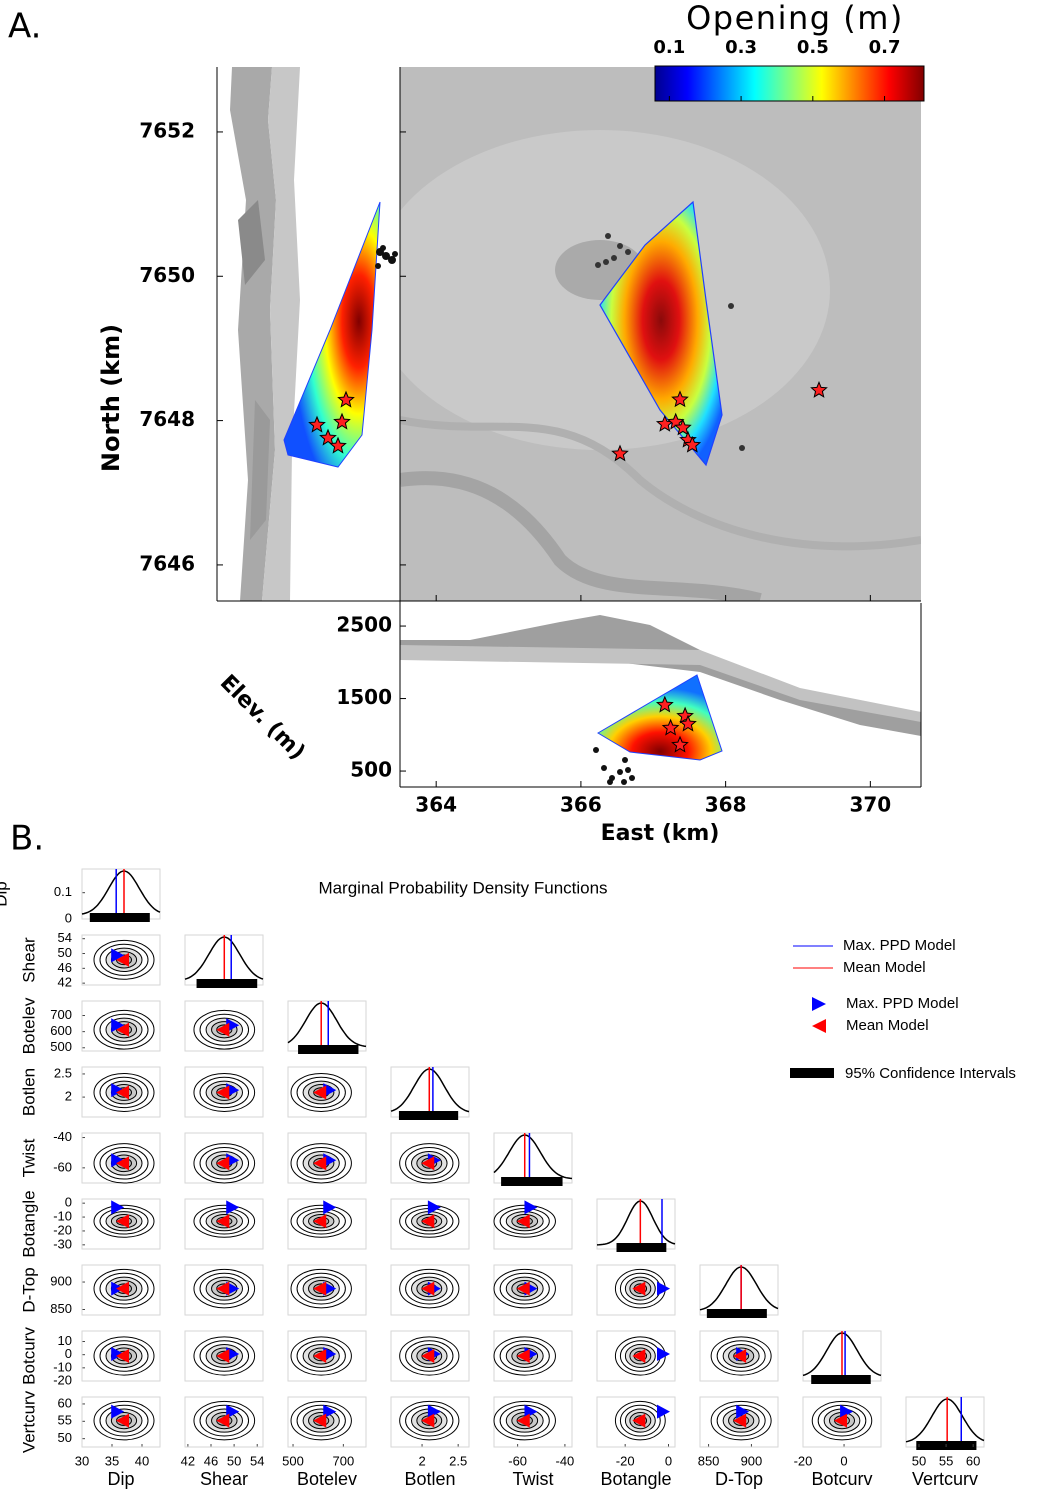 The height and width of the screenshot is (1493, 1047). What do you see at coordinates (211, 1460) in the screenshot?
I see `x-tick-label: 46` at bounding box center [211, 1460].